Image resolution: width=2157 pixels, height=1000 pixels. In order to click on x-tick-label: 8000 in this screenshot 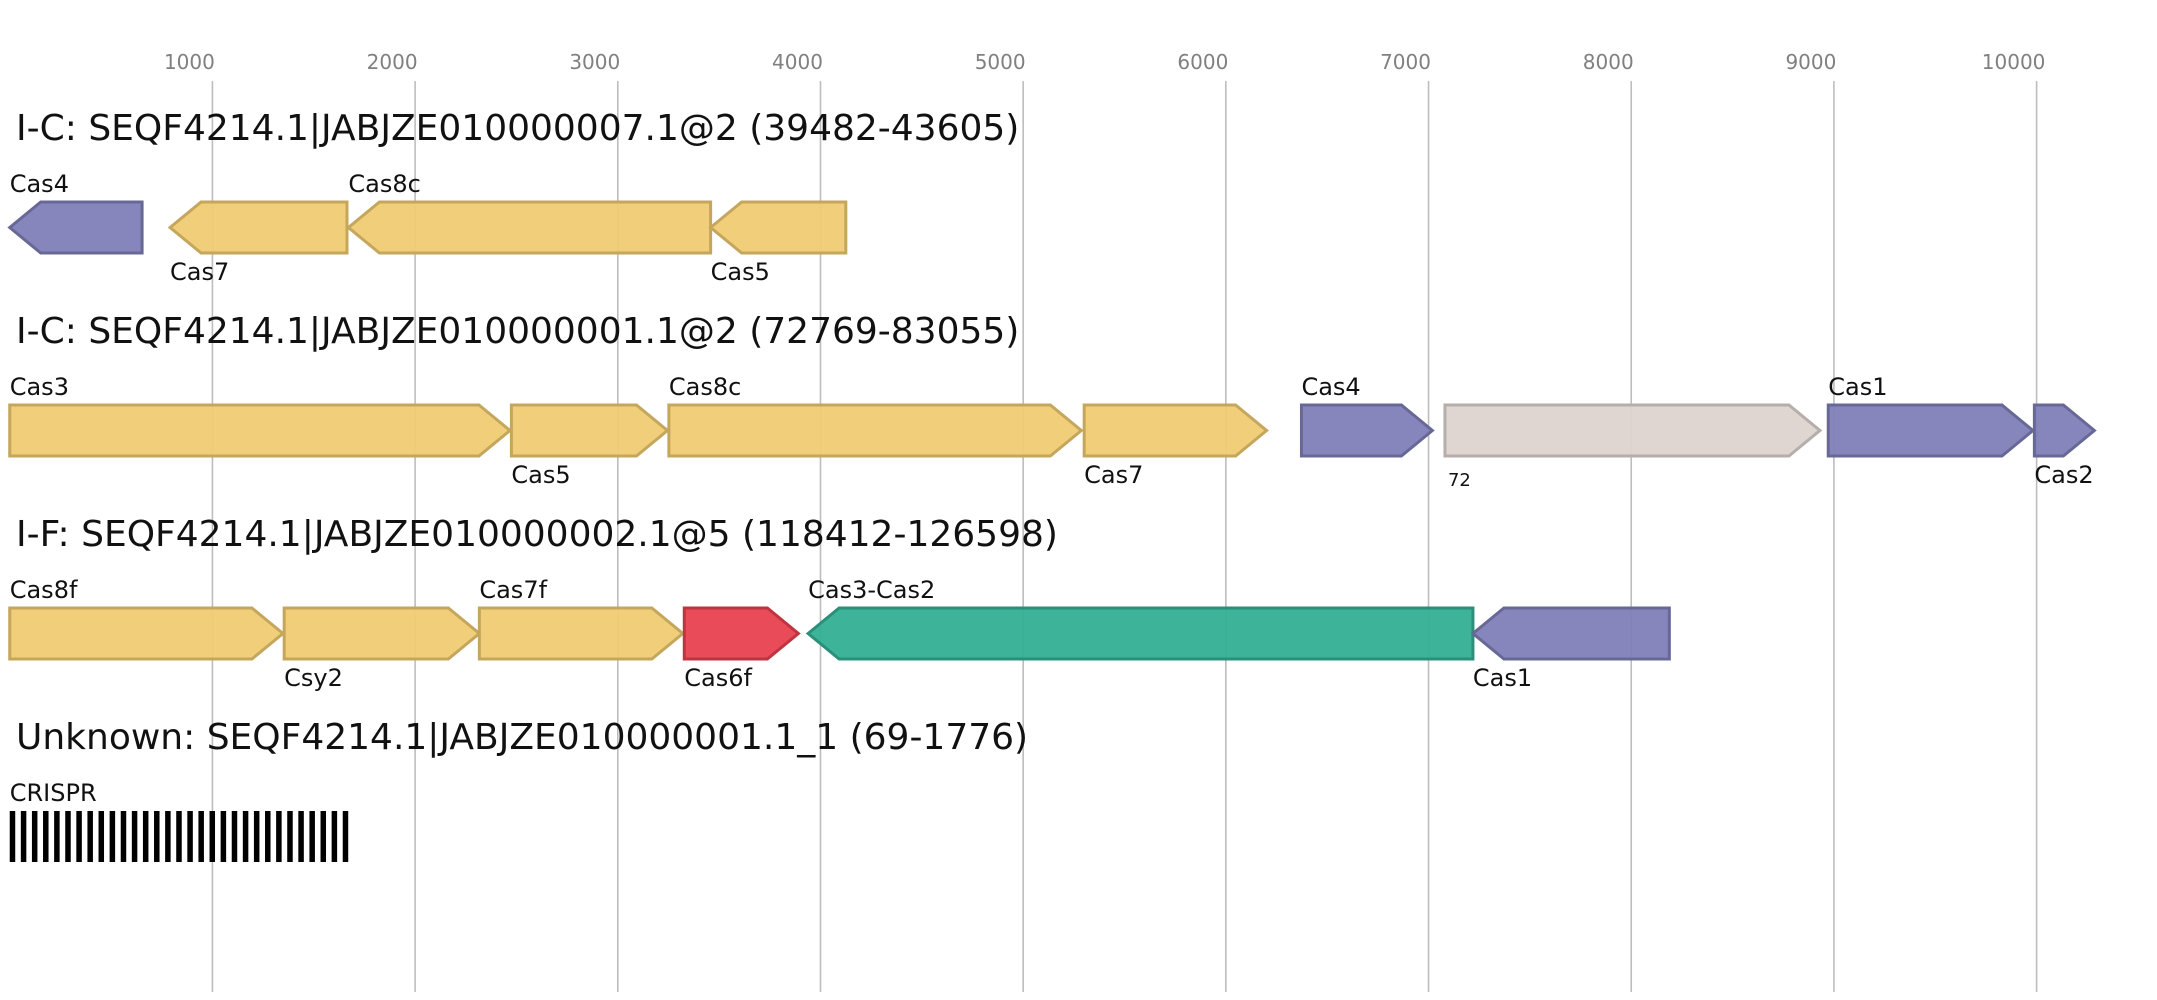, I will do `click(1608, 62)`.